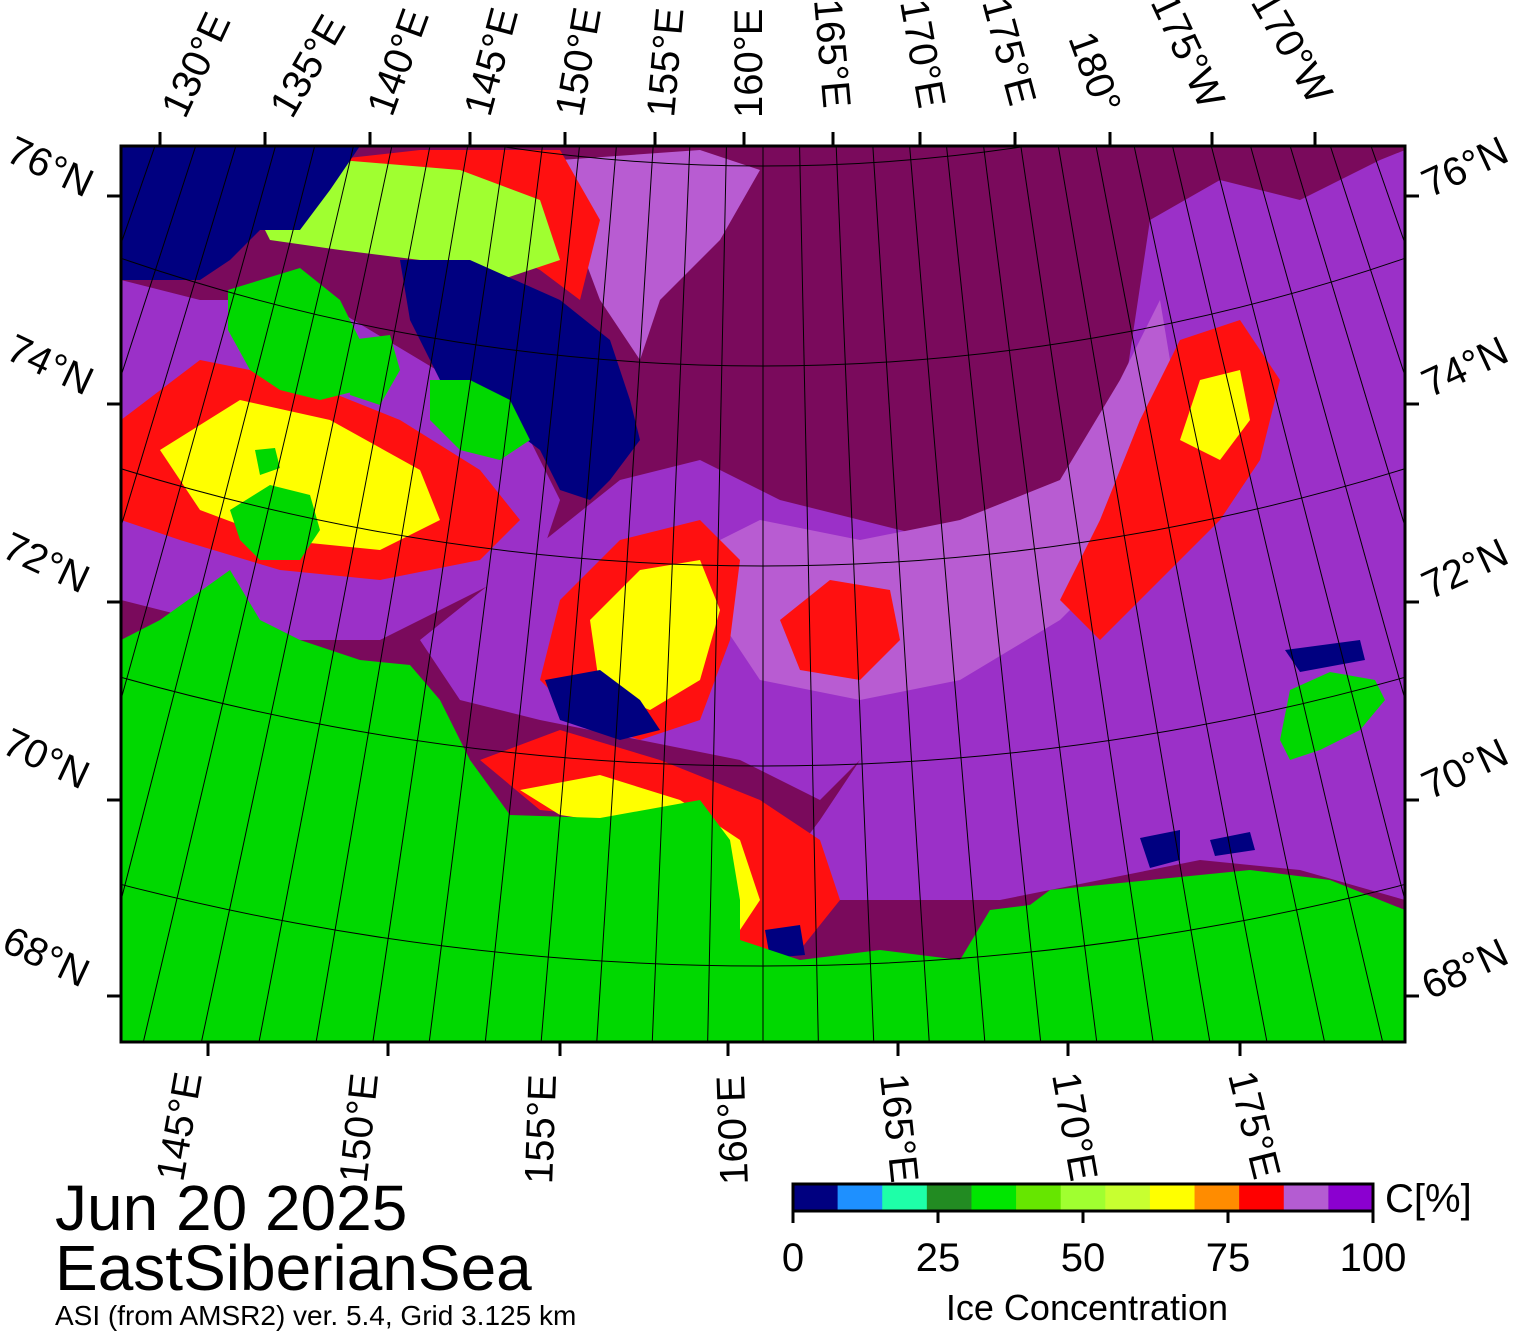 This screenshot has height=1336, width=1527. What do you see at coordinates (831, 55) in the screenshot?
I see `lon-label-top: 165°E` at bounding box center [831, 55].